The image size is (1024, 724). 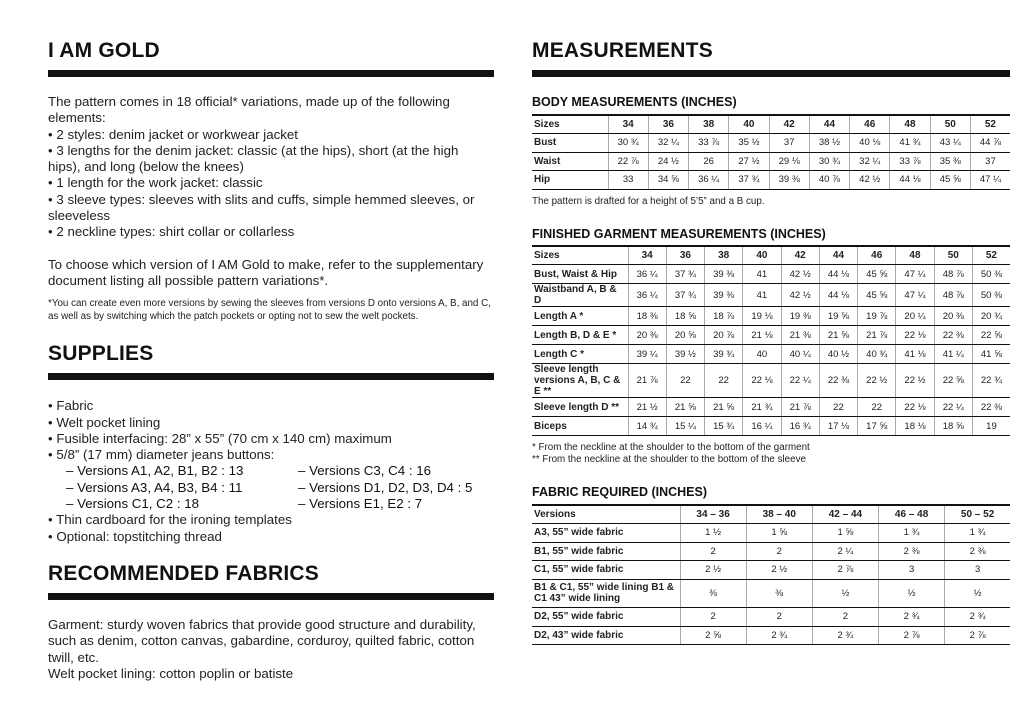 What do you see at coordinates (679, 233) in the screenshot?
I see `finished-measurements-title: FINISHED GARMENT MEASUREMENTS (INCHES)` at bounding box center [679, 233].